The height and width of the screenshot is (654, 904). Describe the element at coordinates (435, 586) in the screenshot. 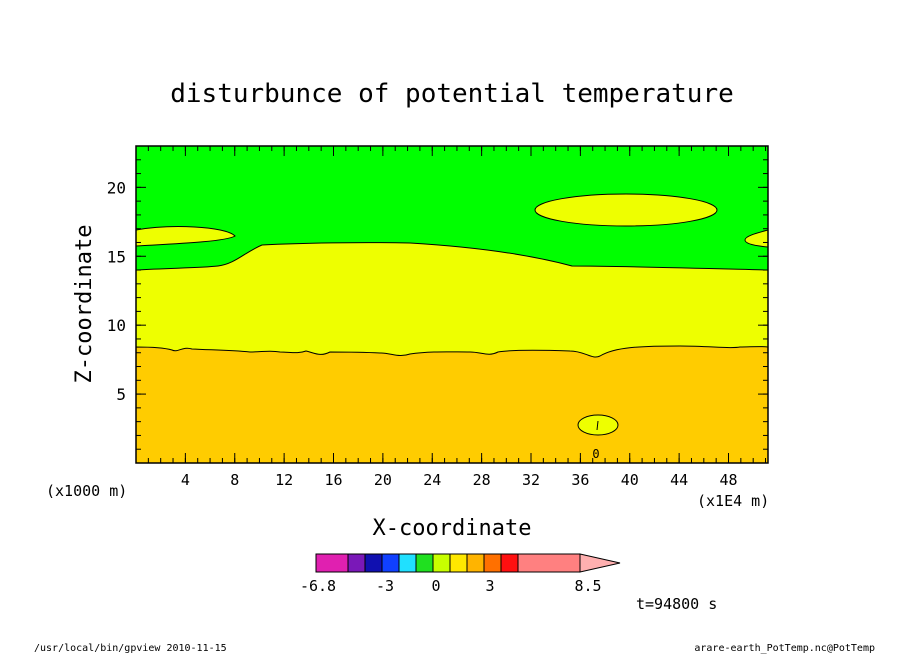

I see `colorbar-tick-label: 0` at that location.